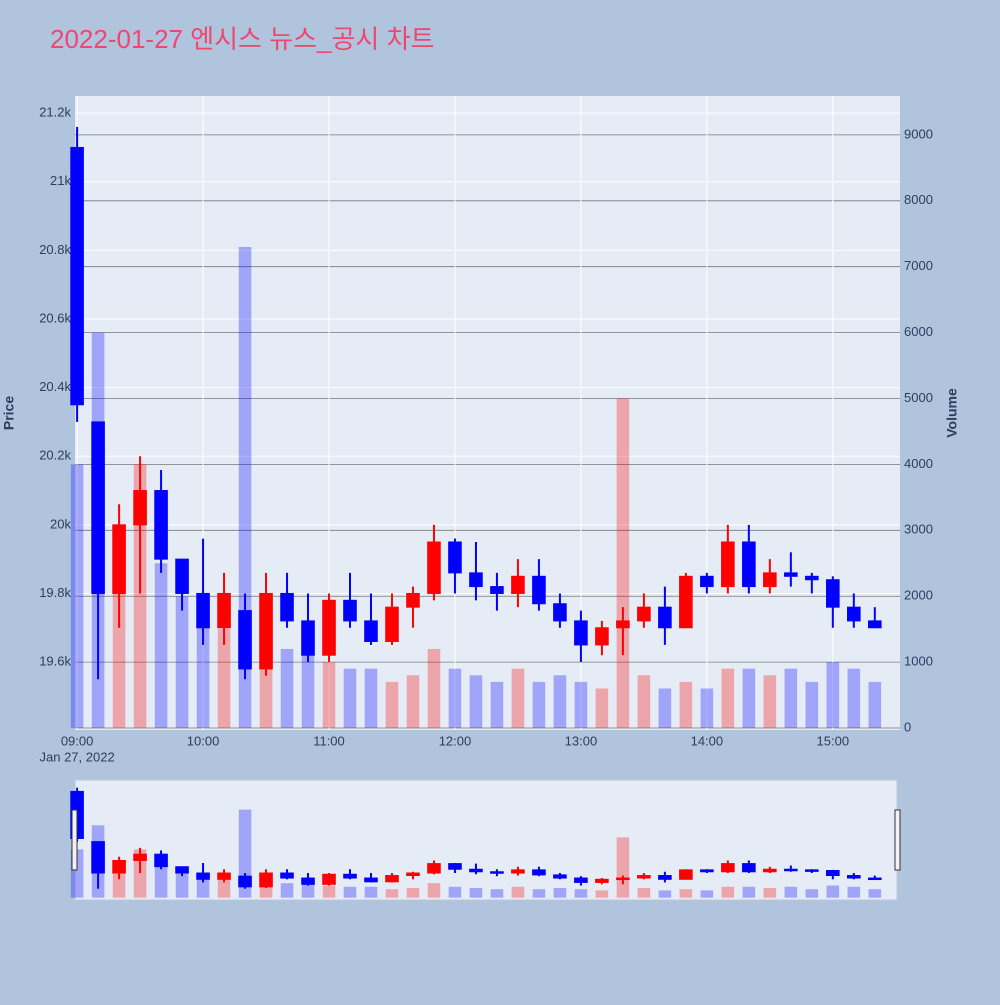  I want to click on y-tick-label: 21k, so click(60, 180).